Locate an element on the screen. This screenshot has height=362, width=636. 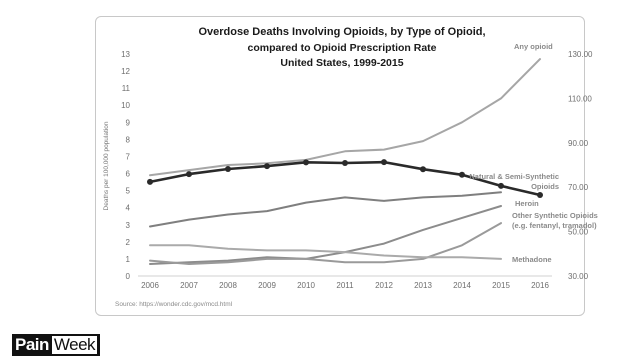
logo-text-week: Week is located at coordinates (74, 344).